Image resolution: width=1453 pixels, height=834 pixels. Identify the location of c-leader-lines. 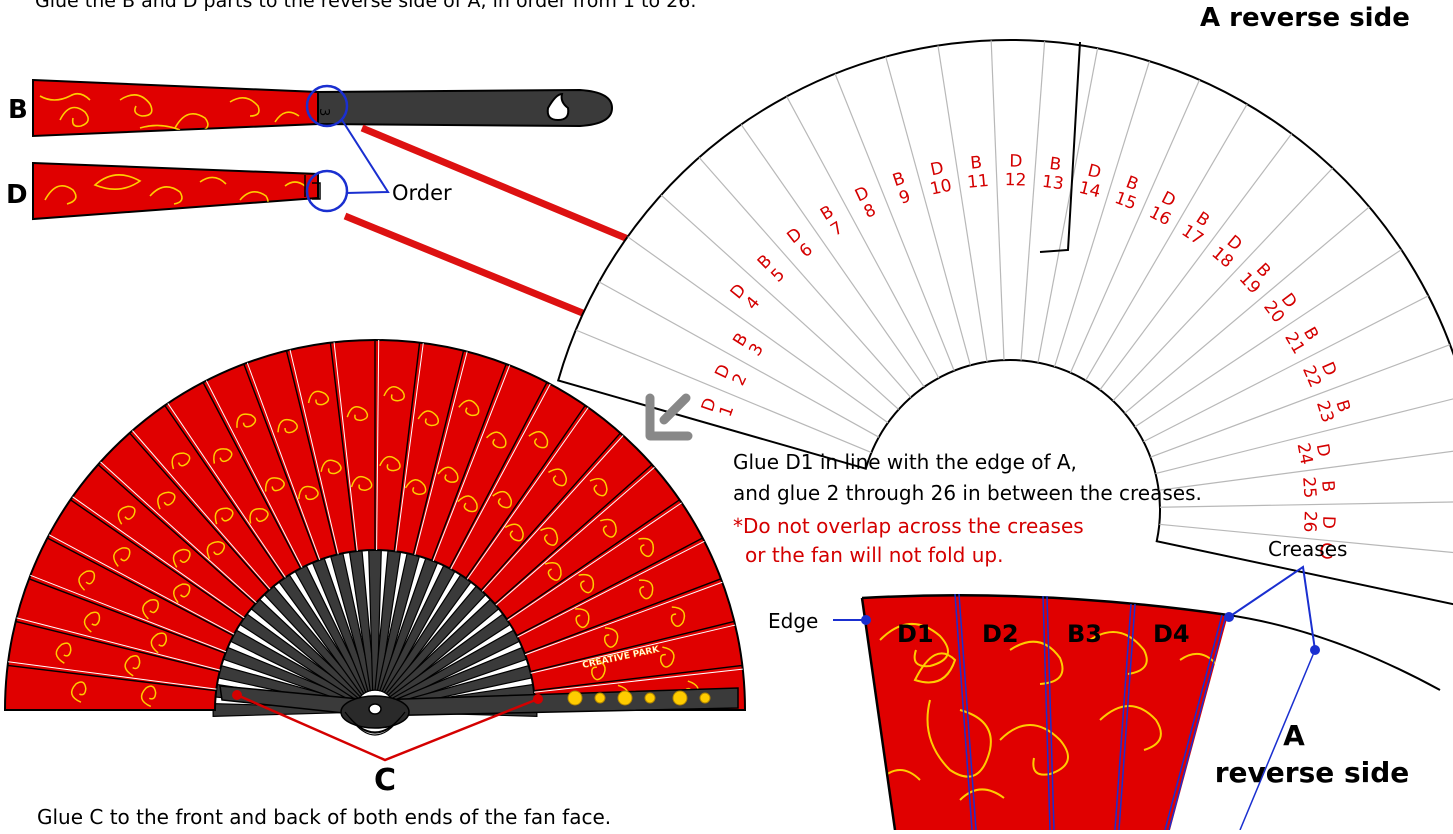
(387, 727).